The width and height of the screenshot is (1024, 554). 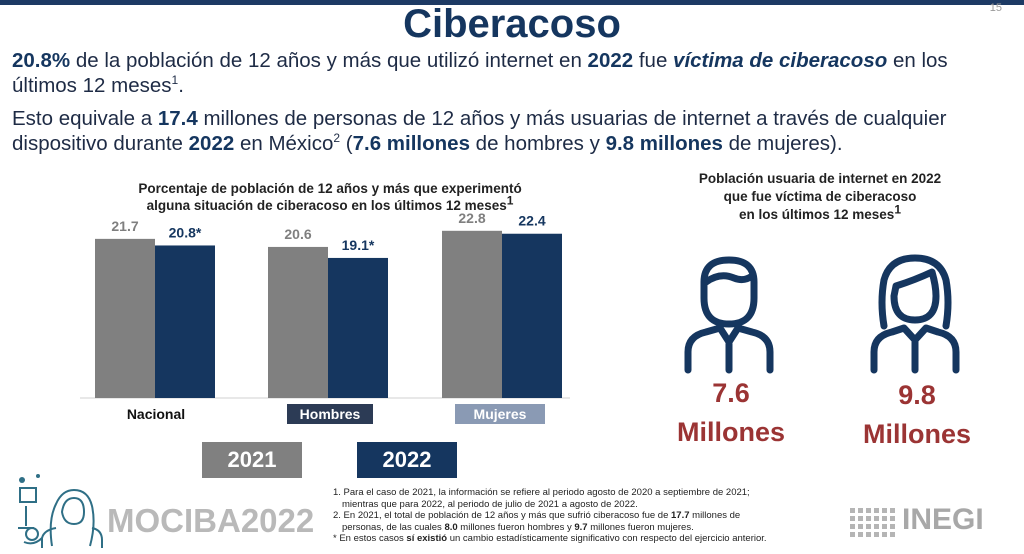 I want to click on p2-text-f: de mujeres)., so click(x=782, y=143).